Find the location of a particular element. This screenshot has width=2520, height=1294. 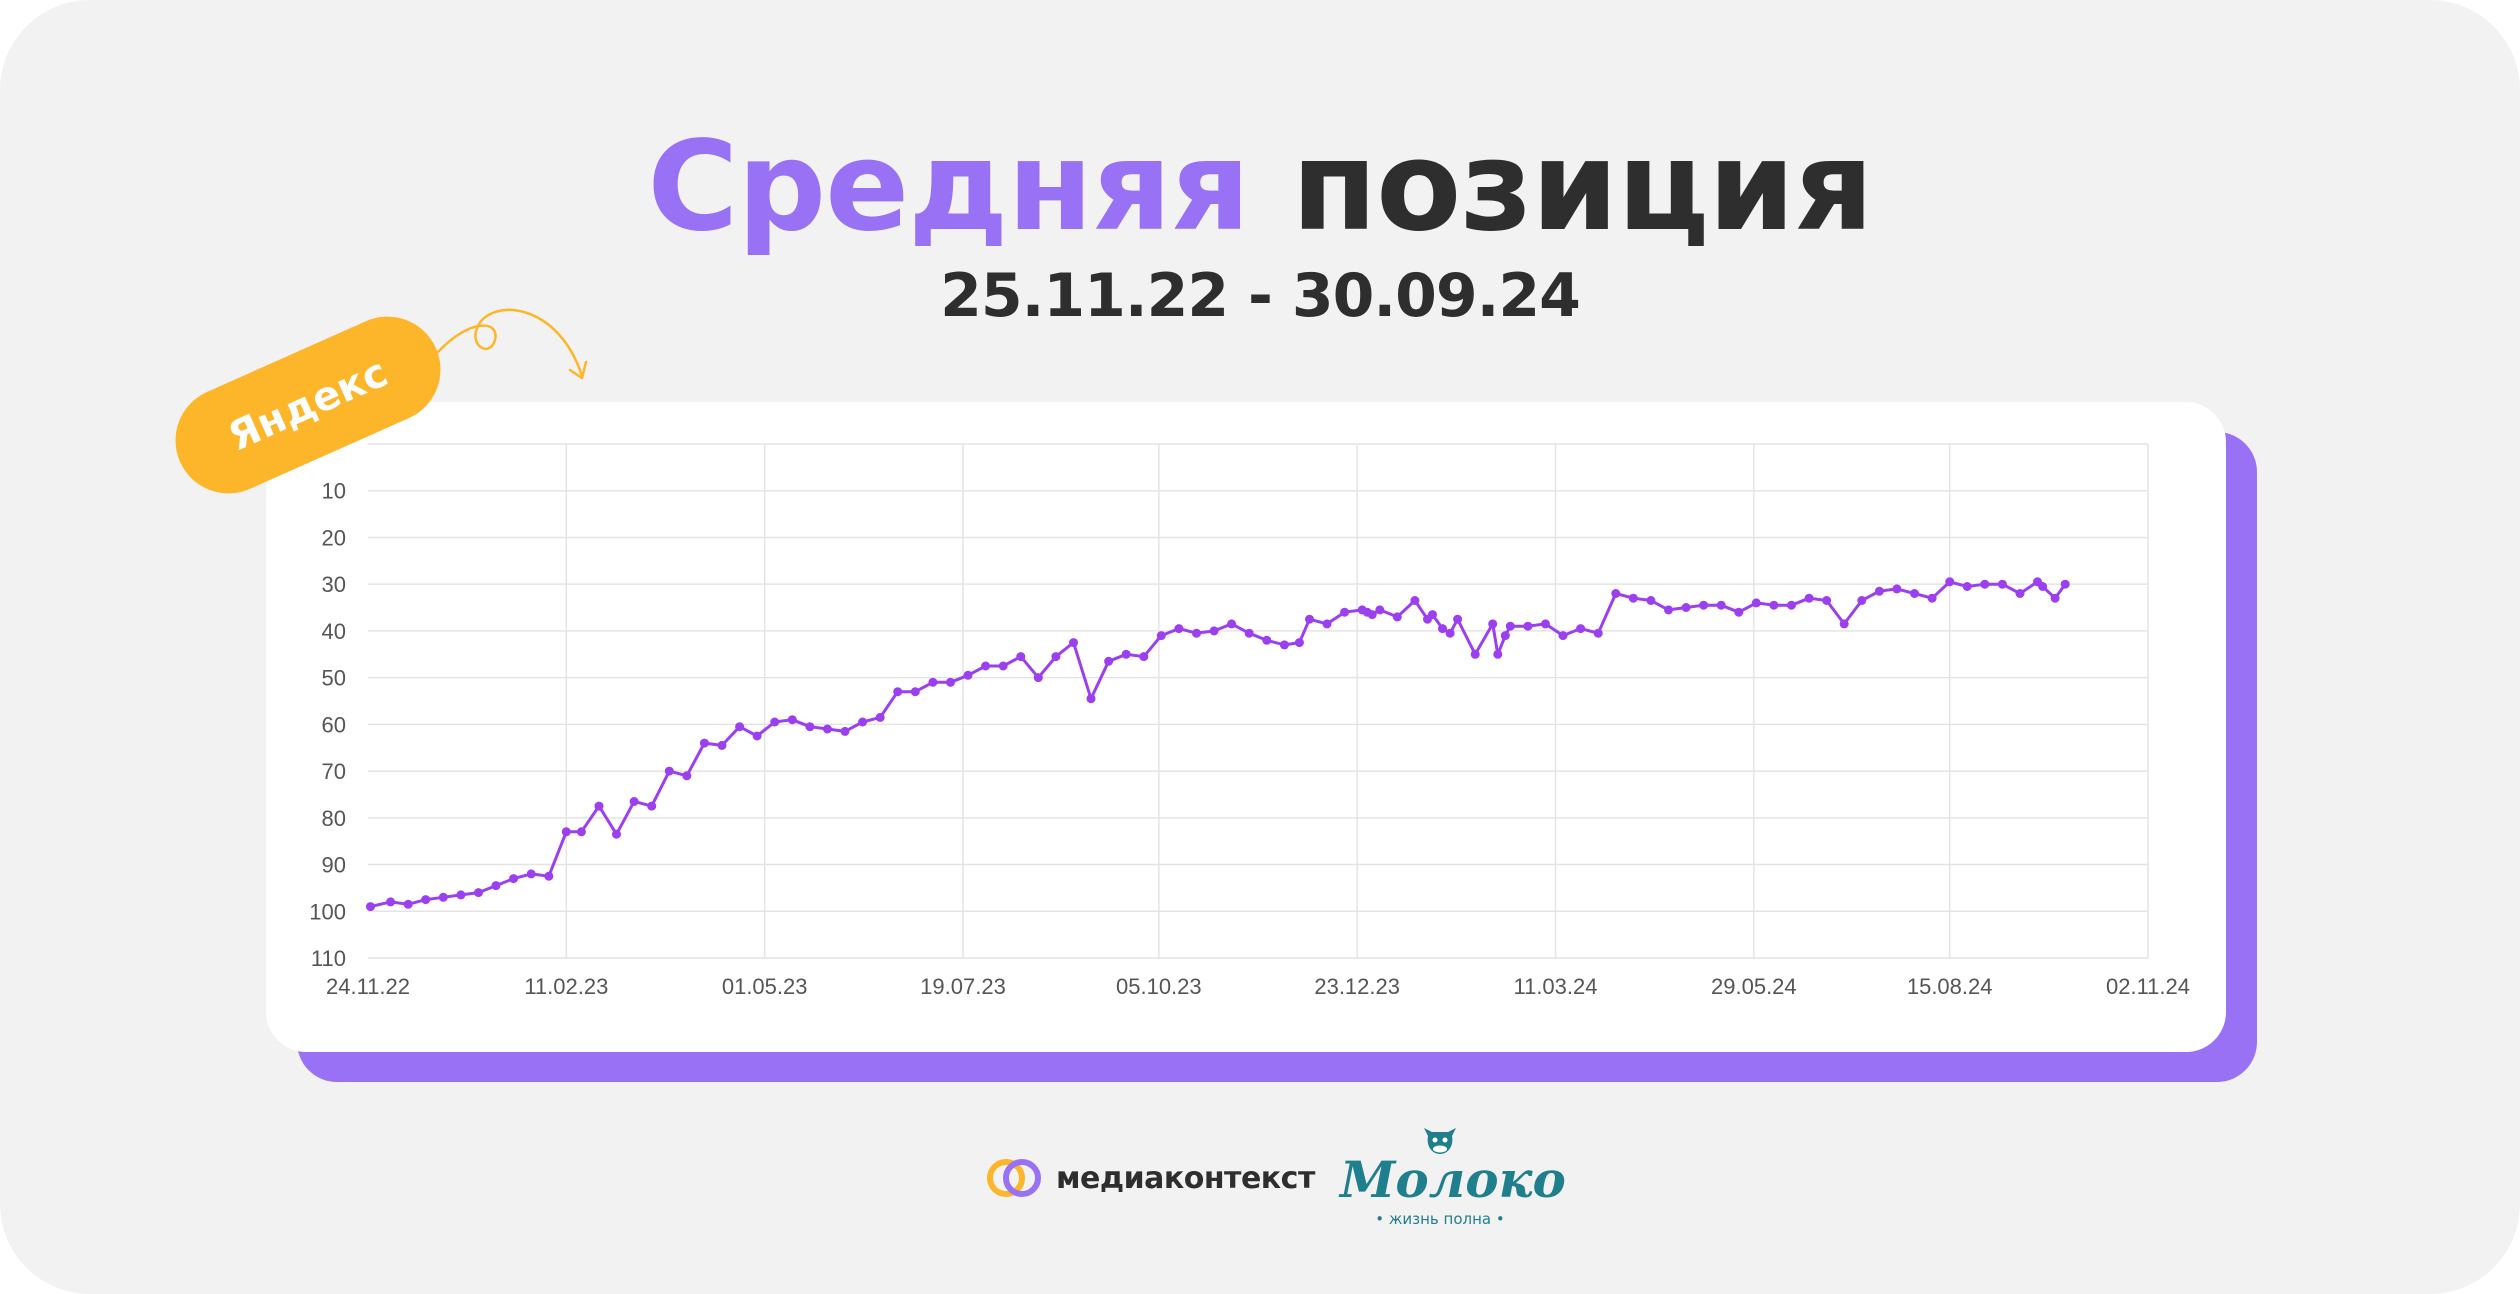

decorative-swirl-arrow-icon is located at coordinates (510, 343).